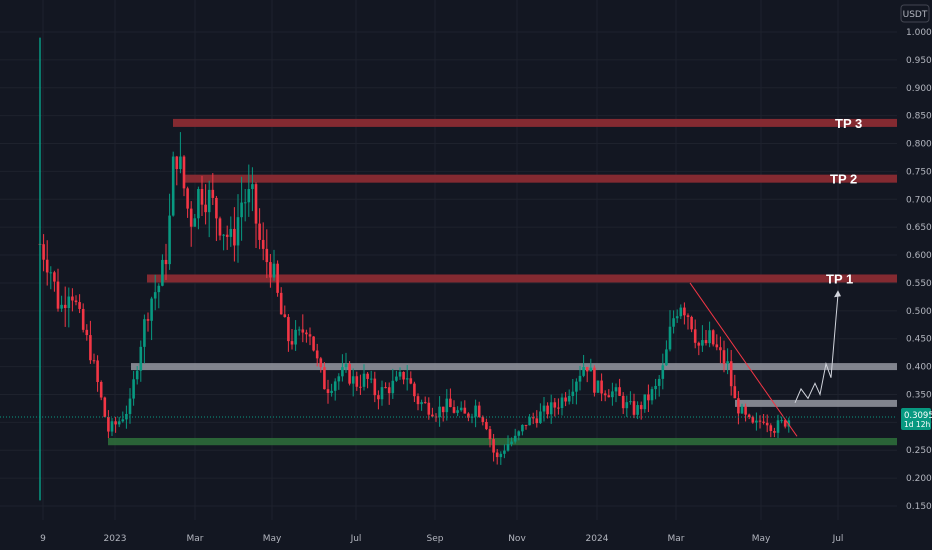  I want to click on current-price-countdown: 1d 12h, so click(917, 424).